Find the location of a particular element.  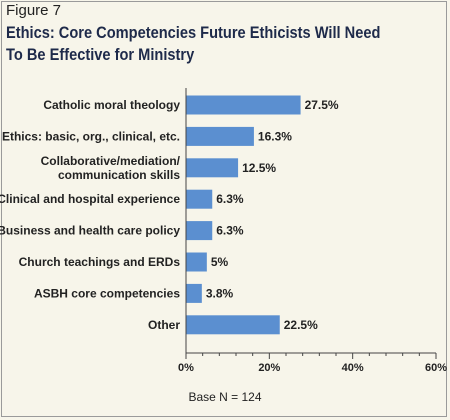

x-tick-label: 40% is located at coordinates (353, 368).